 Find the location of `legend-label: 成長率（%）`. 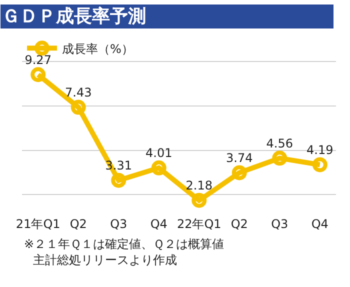

legend-label: 成長率（%） is located at coordinates (98, 49).